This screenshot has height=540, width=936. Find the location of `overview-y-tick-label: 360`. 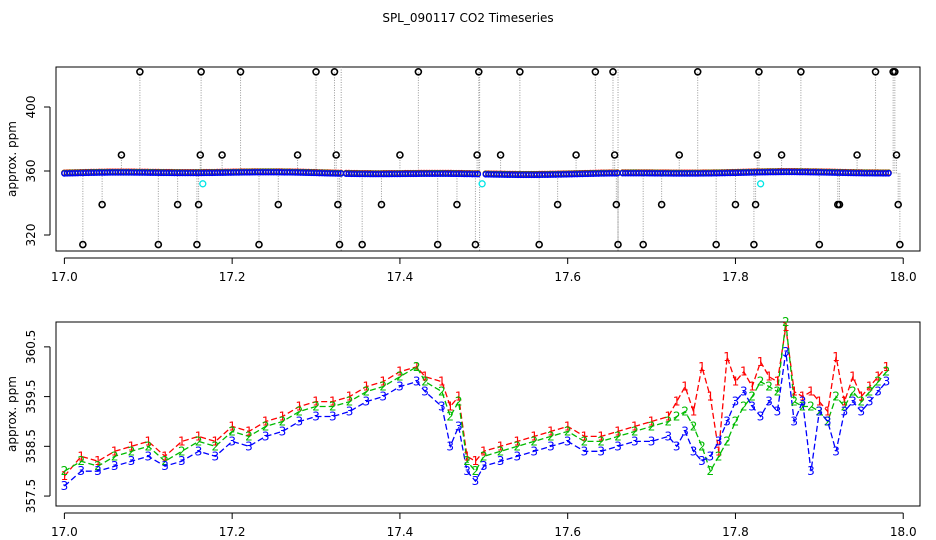

overview-y-tick-label: 360 is located at coordinates (31, 171).